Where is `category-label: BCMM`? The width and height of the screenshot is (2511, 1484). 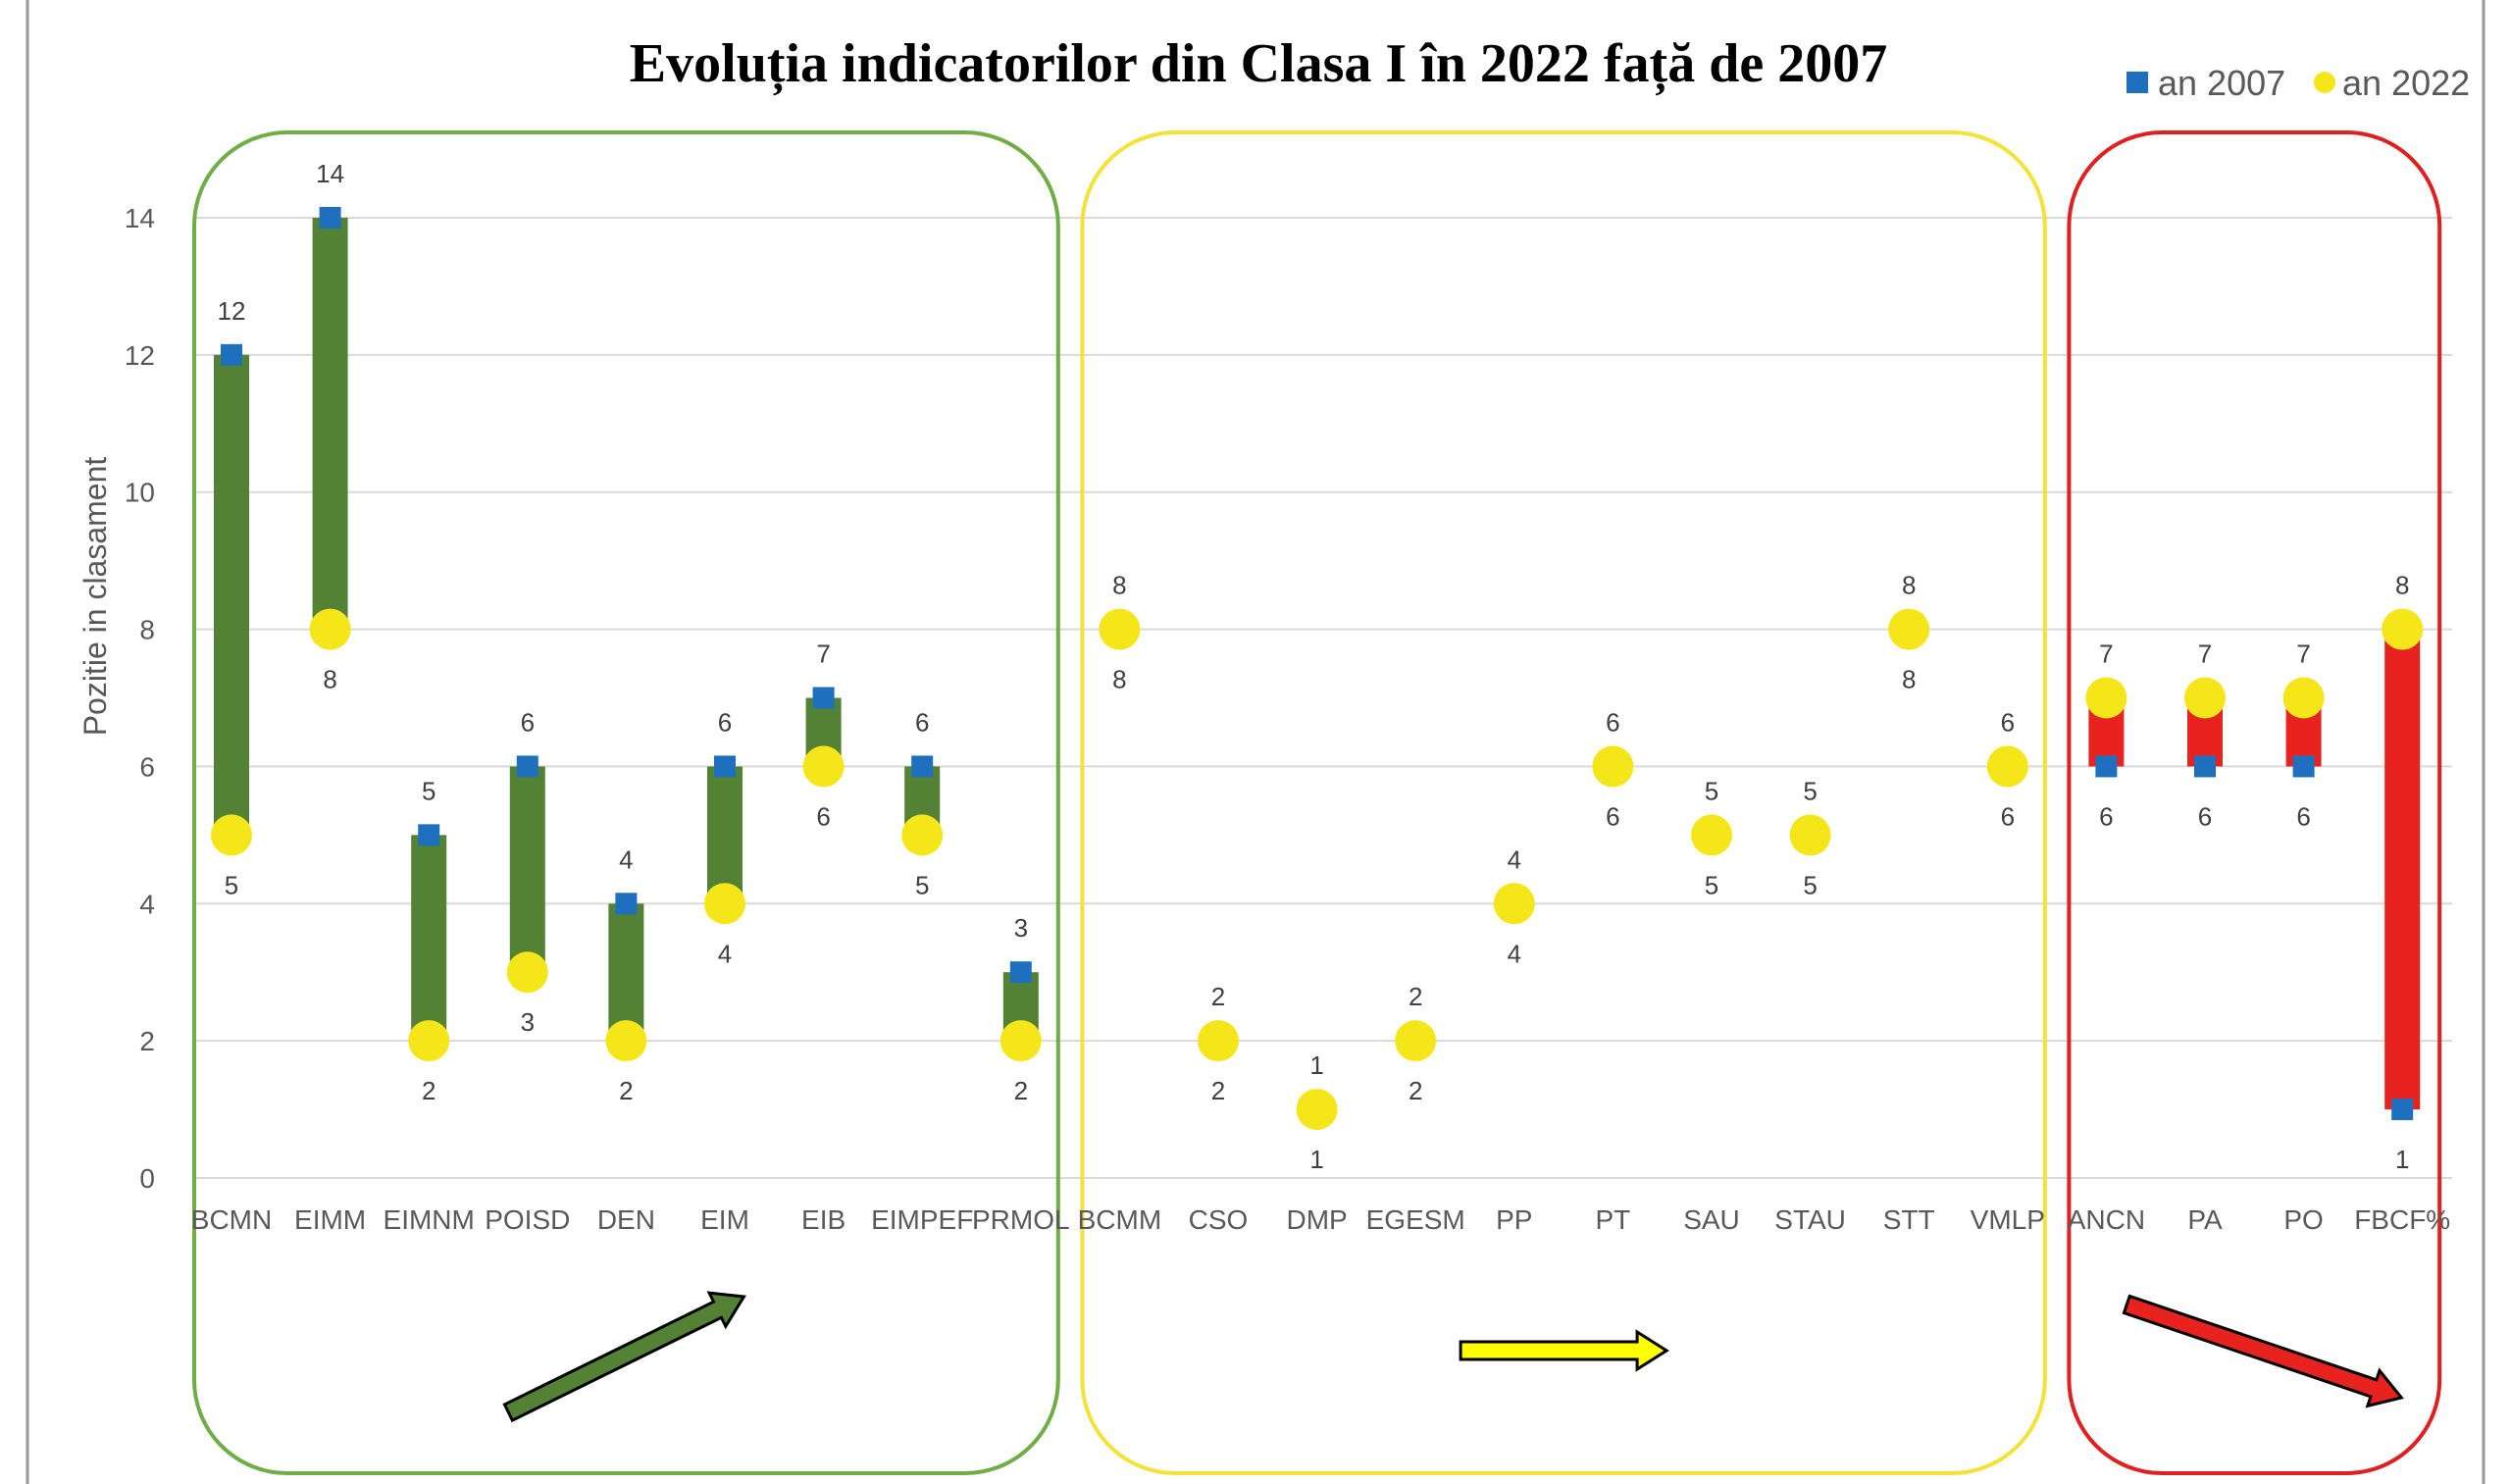
category-label: BCMM is located at coordinates (1120, 1219).